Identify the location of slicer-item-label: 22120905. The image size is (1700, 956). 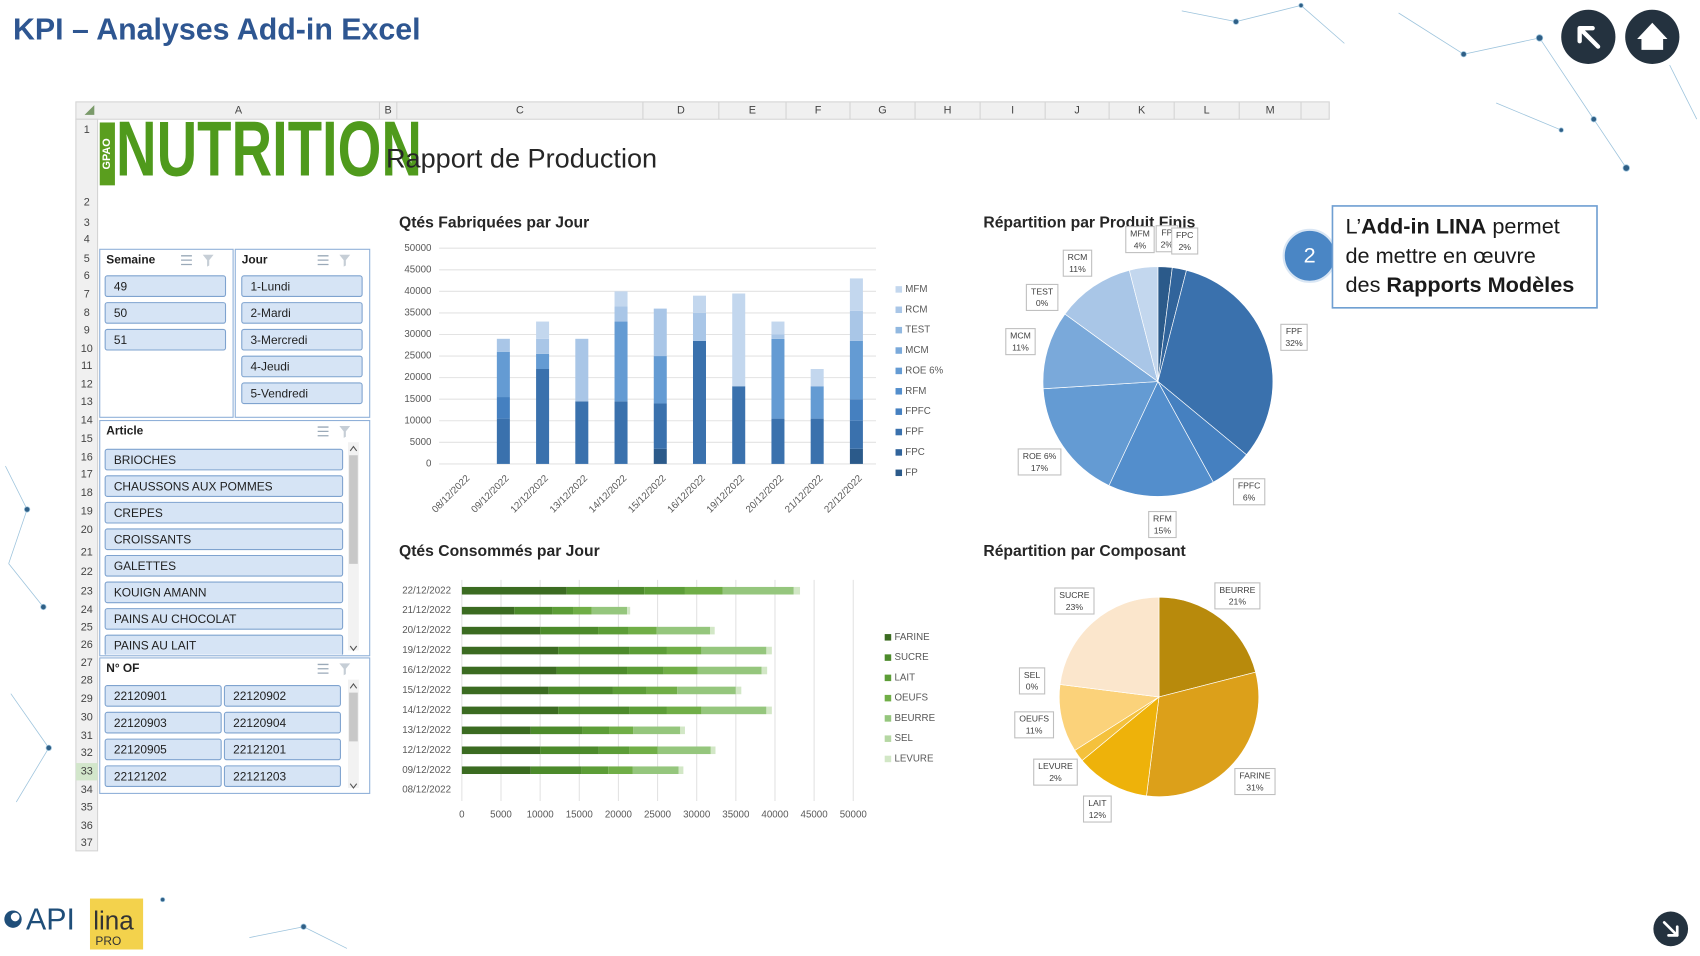
(140, 750).